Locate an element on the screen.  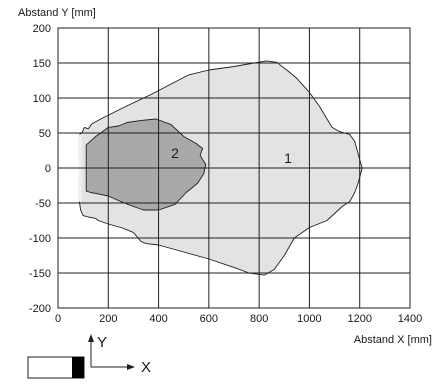
y-arrow-head-icon is located at coordinates (91, 338).